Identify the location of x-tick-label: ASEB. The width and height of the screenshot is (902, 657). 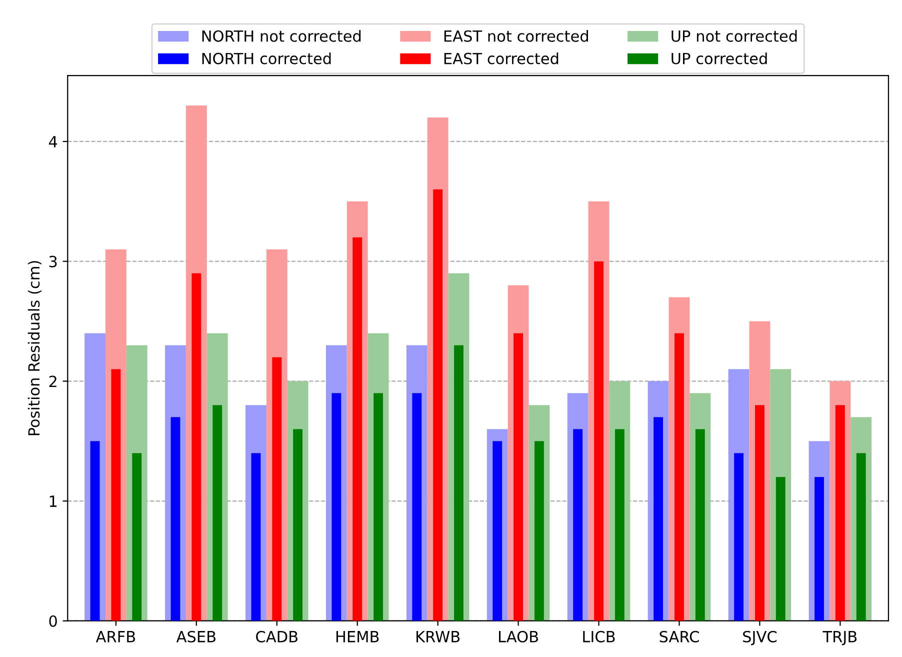
(196, 636).